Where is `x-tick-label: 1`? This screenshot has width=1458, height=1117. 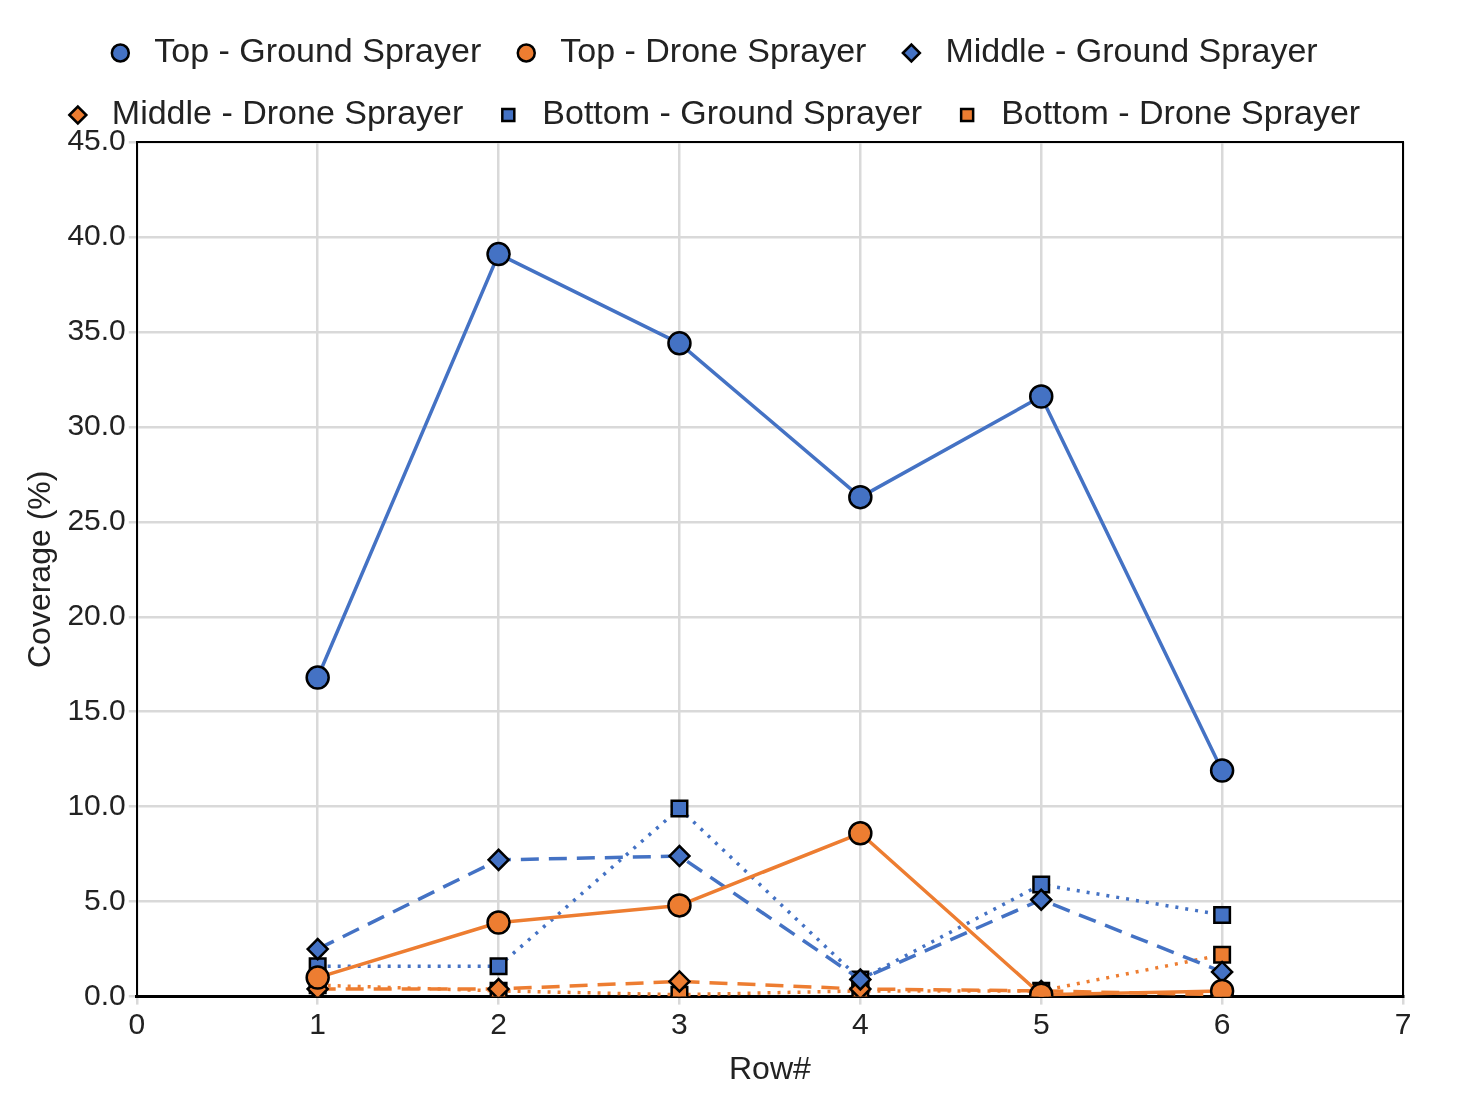
x-tick-label: 1 is located at coordinates (318, 1023).